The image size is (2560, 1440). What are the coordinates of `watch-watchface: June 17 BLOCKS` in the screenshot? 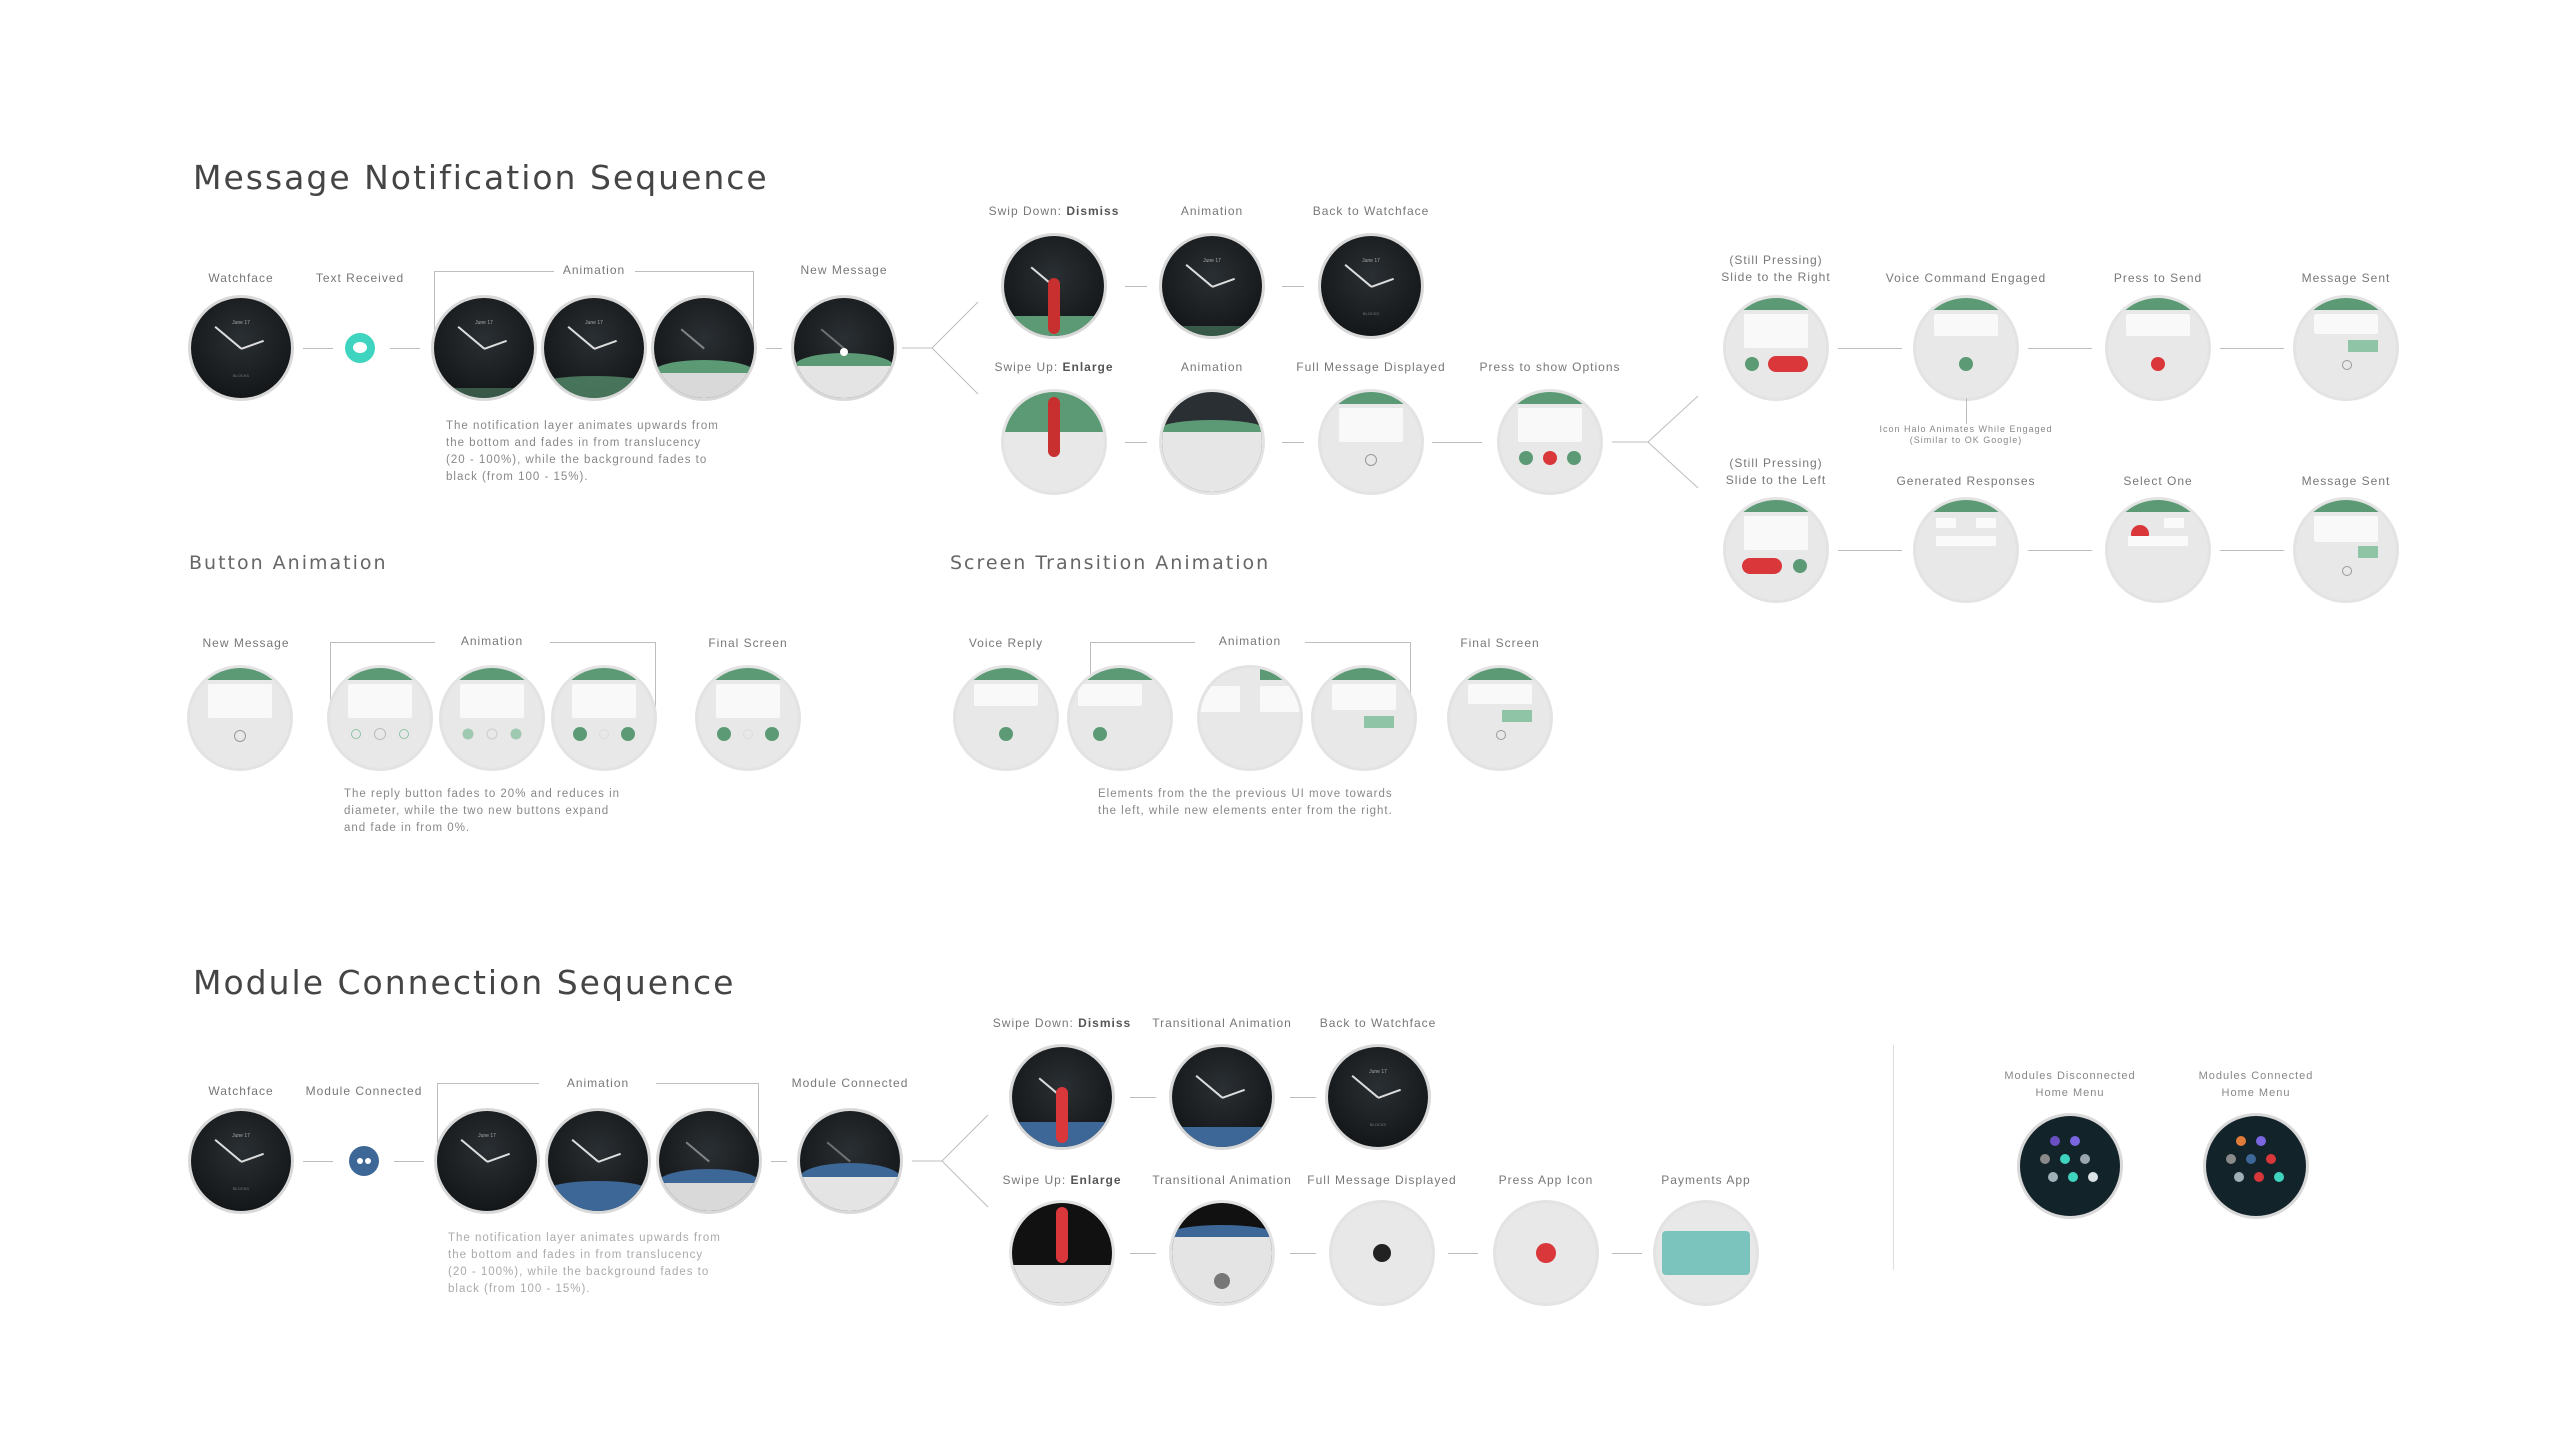 It's located at (241, 348).